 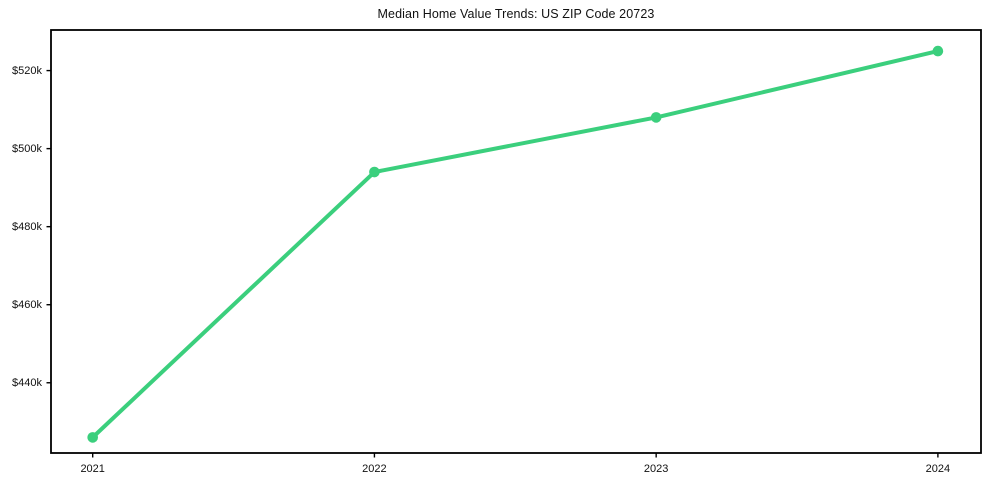 I want to click on x-tick-label: 2022, so click(x=374, y=469).